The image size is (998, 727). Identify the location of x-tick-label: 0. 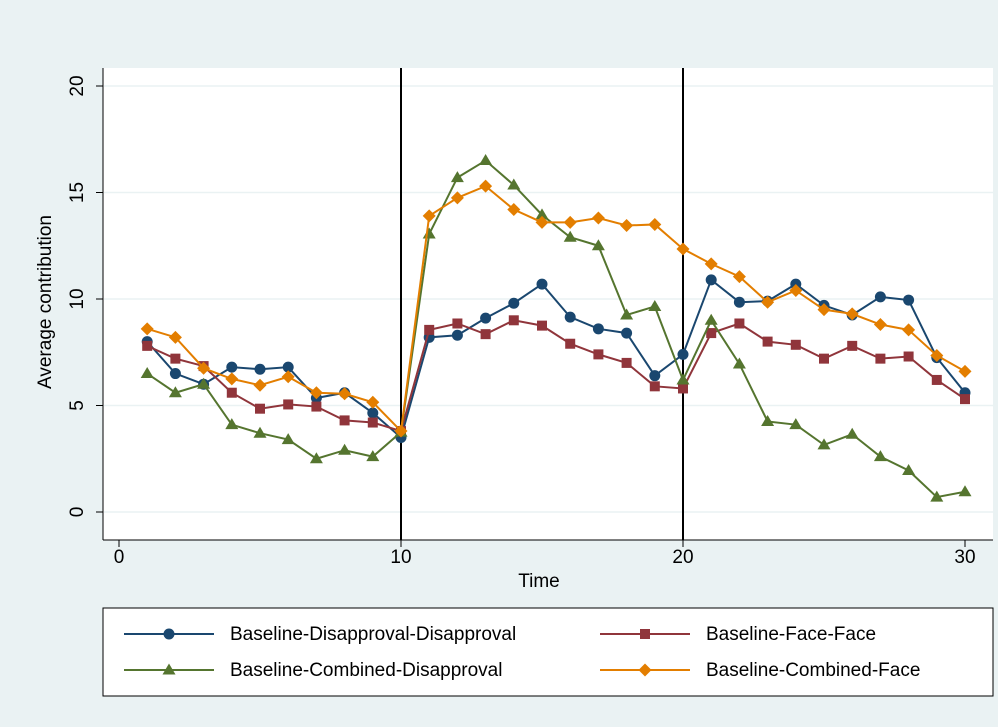
(119, 557).